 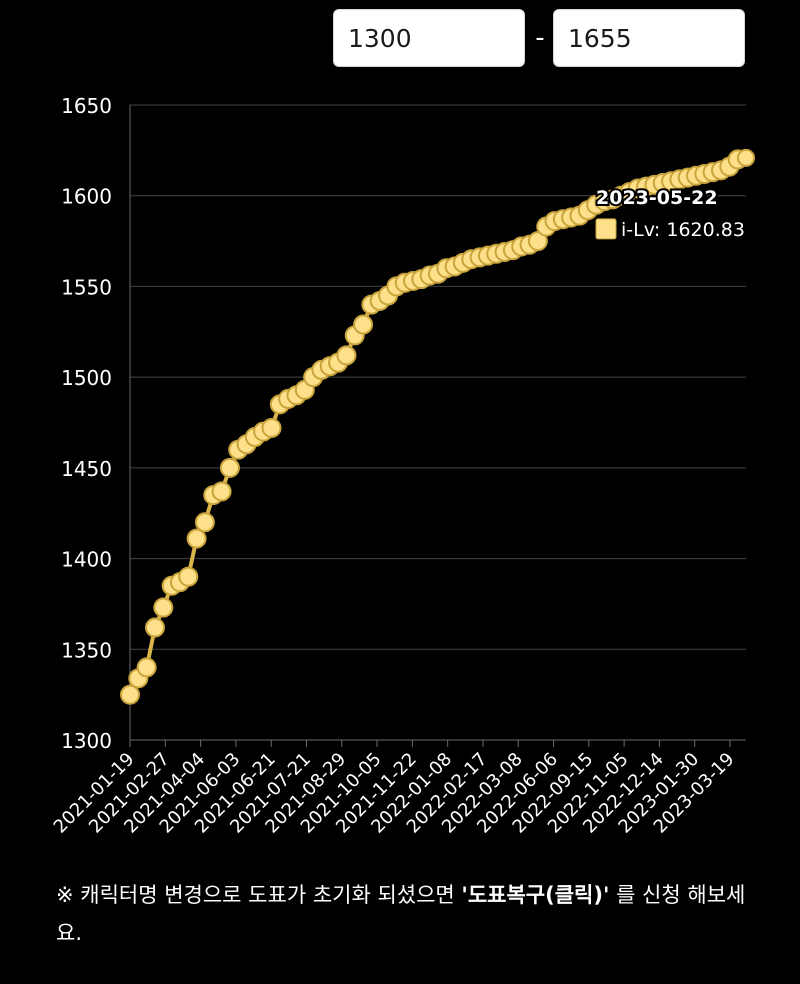 I want to click on data-point-highlighted, so click(x=746, y=157).